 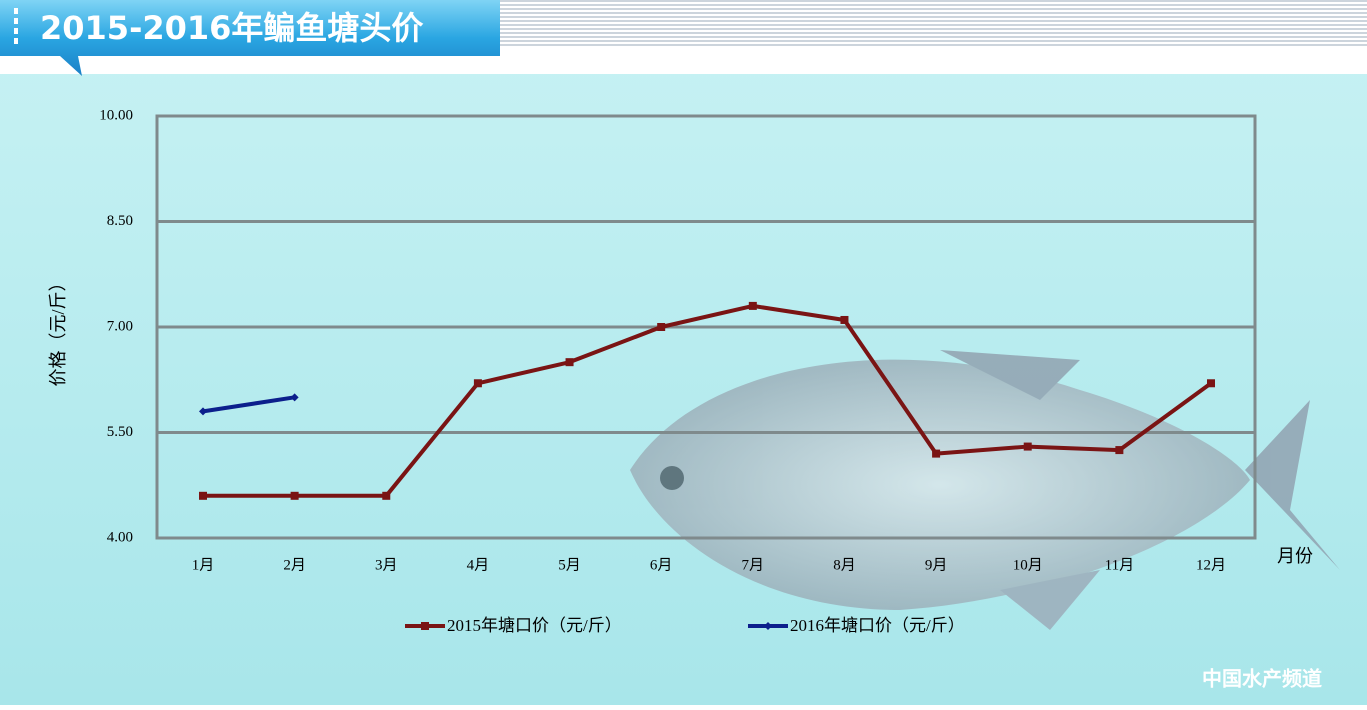 What do you see at coordinates (661, 565) in the screenshot?
I see `x-tick-label: 6月` at bounding box center [661, 565].